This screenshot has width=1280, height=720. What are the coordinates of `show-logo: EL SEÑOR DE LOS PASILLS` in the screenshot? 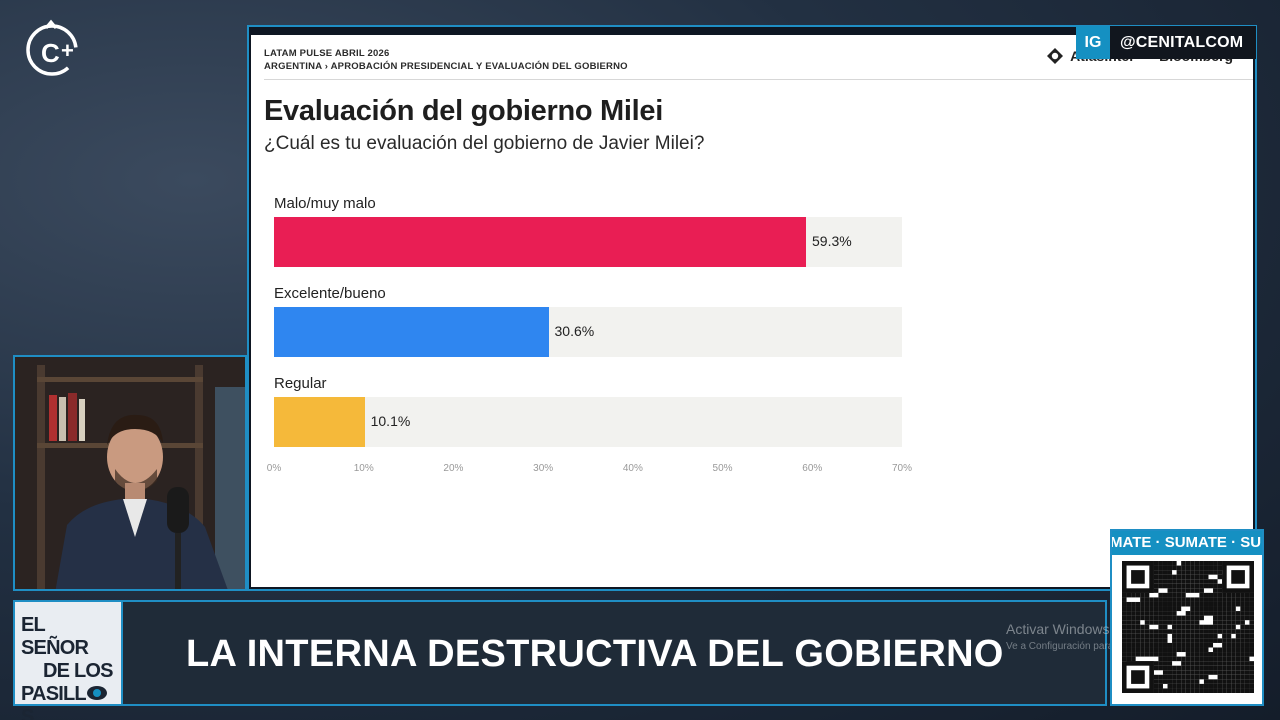 It's located at (68, 660).